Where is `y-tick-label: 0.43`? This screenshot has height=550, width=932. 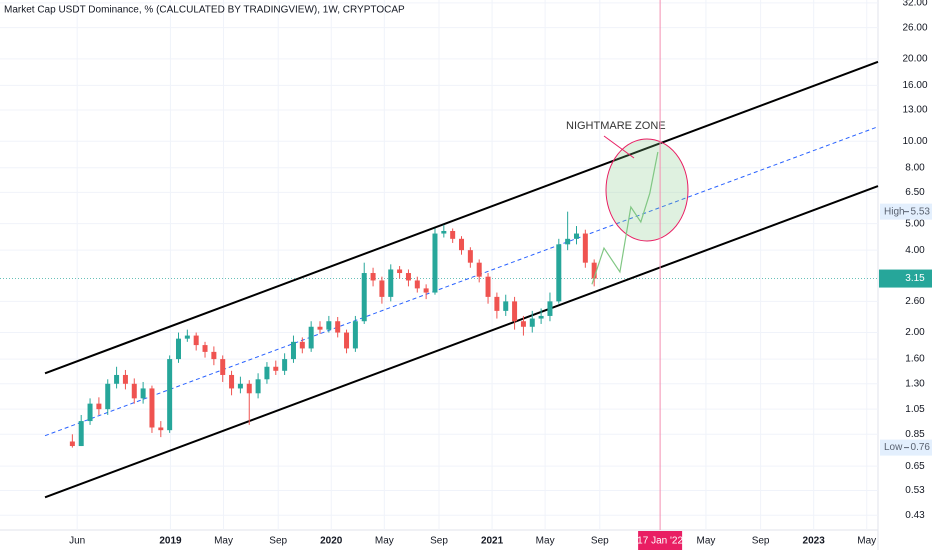 y-tick-label: 0.43 is located at coordinates (915, 515).